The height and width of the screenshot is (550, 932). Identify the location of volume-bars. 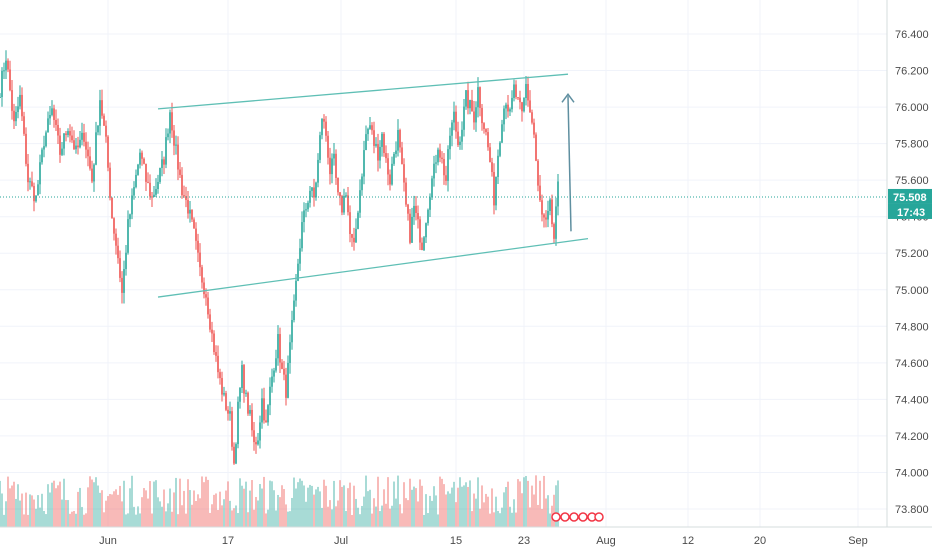
(279, 501).